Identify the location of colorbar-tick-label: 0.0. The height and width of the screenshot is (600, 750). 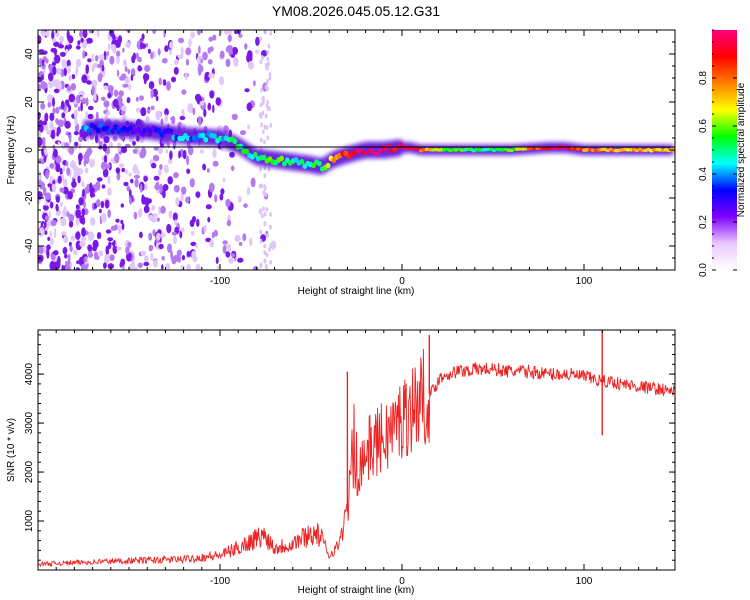
(703, 270).